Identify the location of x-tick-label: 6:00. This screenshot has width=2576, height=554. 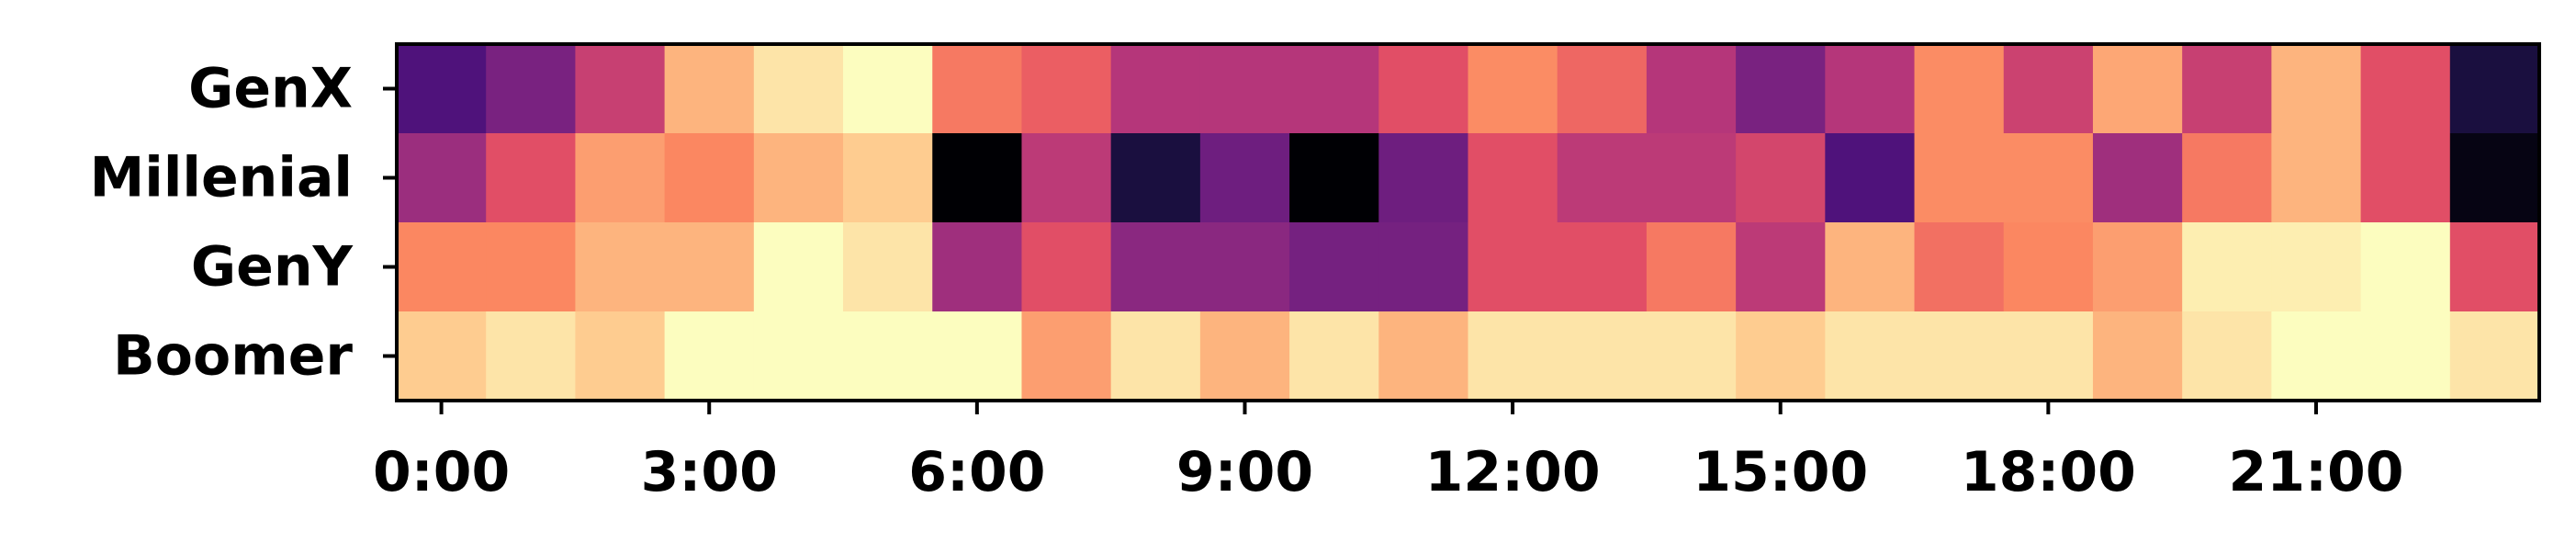
(976, 472).